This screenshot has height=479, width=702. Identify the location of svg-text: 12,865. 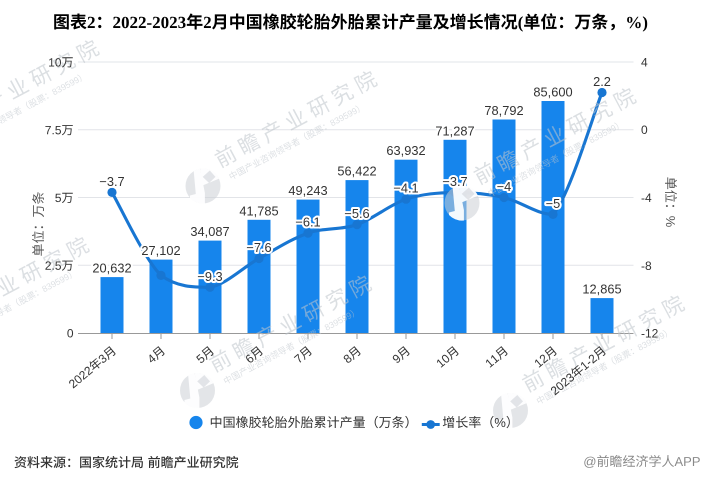
(601, 289).